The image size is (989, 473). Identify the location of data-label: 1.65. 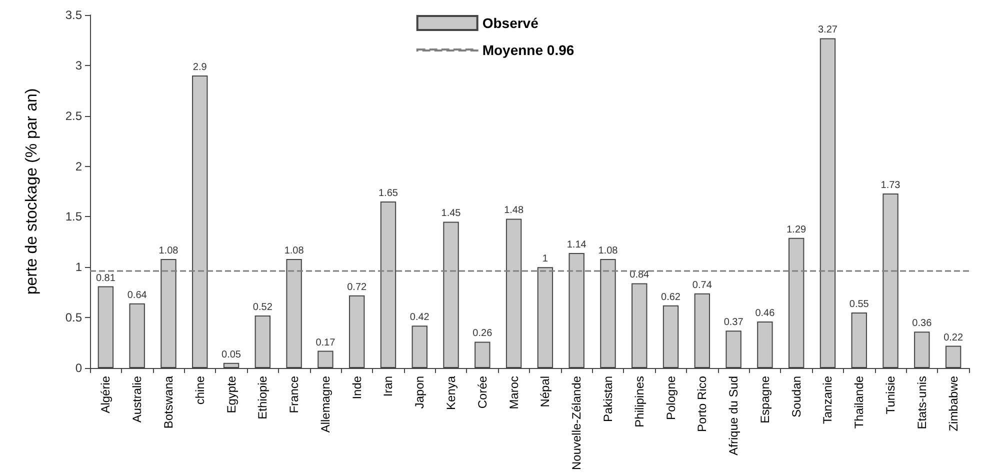
(388, 194).